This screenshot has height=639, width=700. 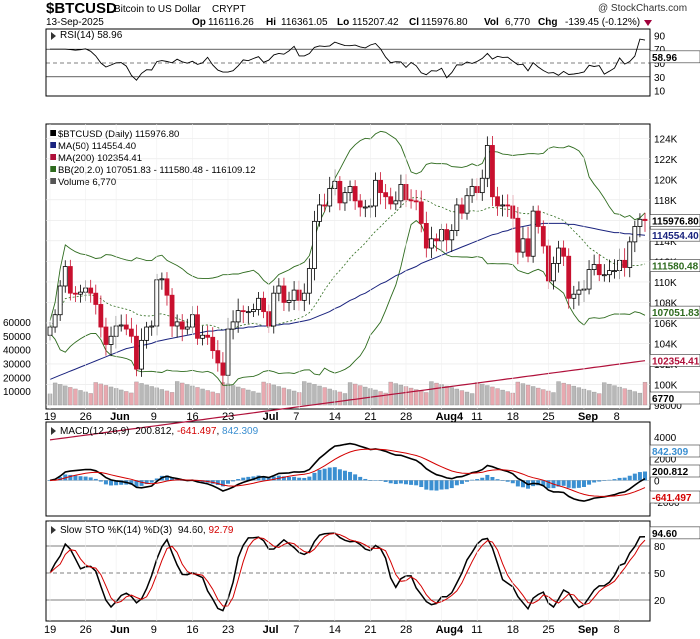 I want to click on macd-plot, so click(x=348, y=472).